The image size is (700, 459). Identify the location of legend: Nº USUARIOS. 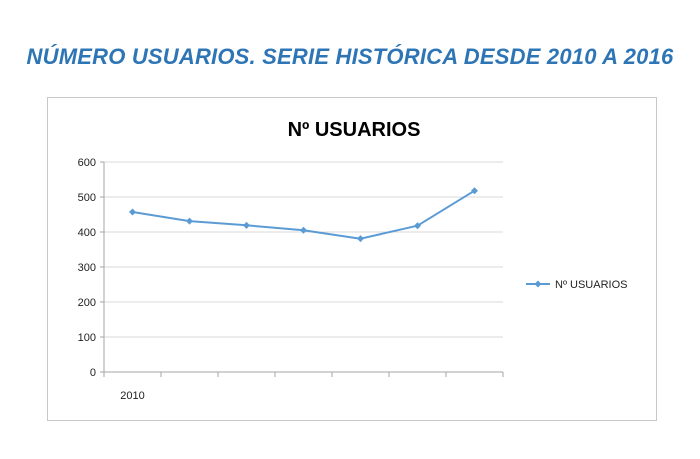
(576, 285).